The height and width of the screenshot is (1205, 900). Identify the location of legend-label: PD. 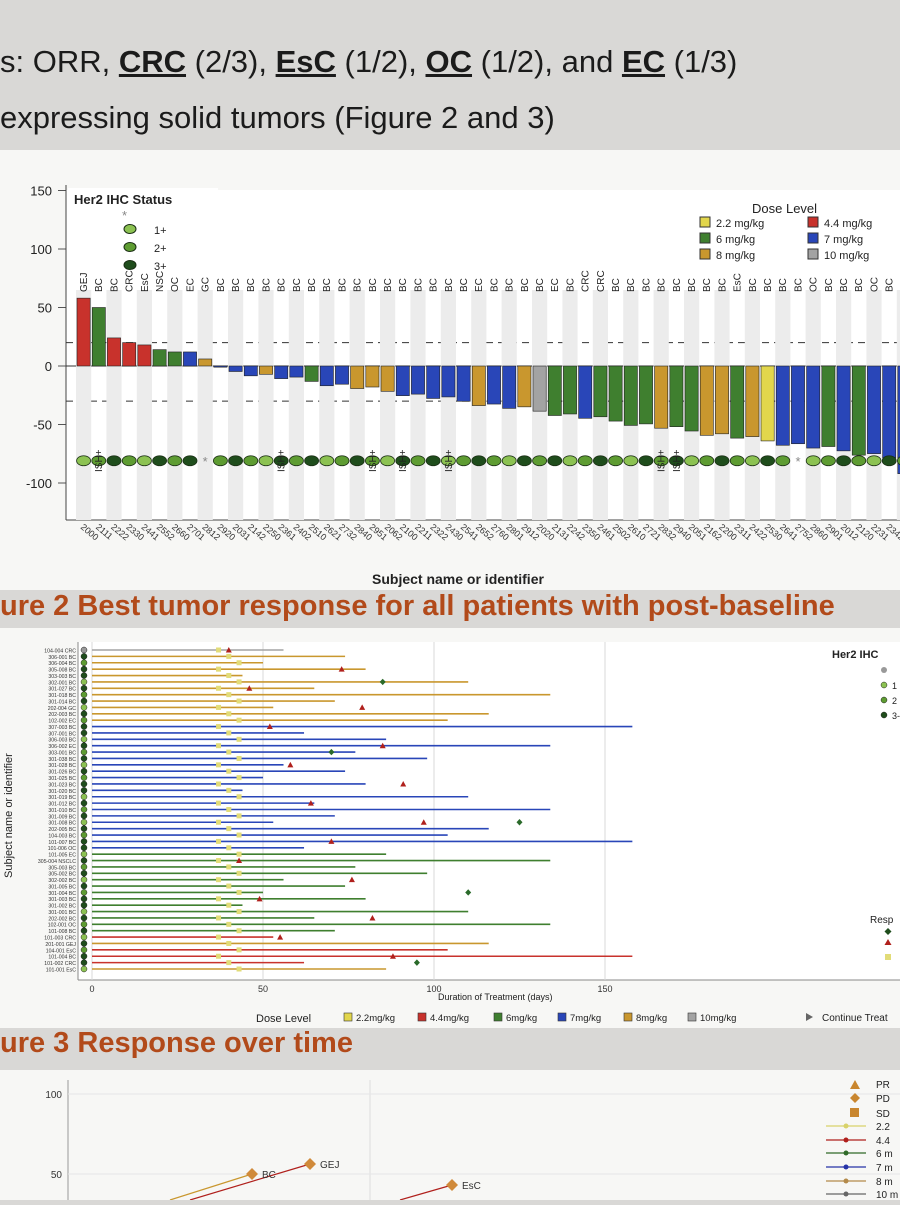
(883, 1099).